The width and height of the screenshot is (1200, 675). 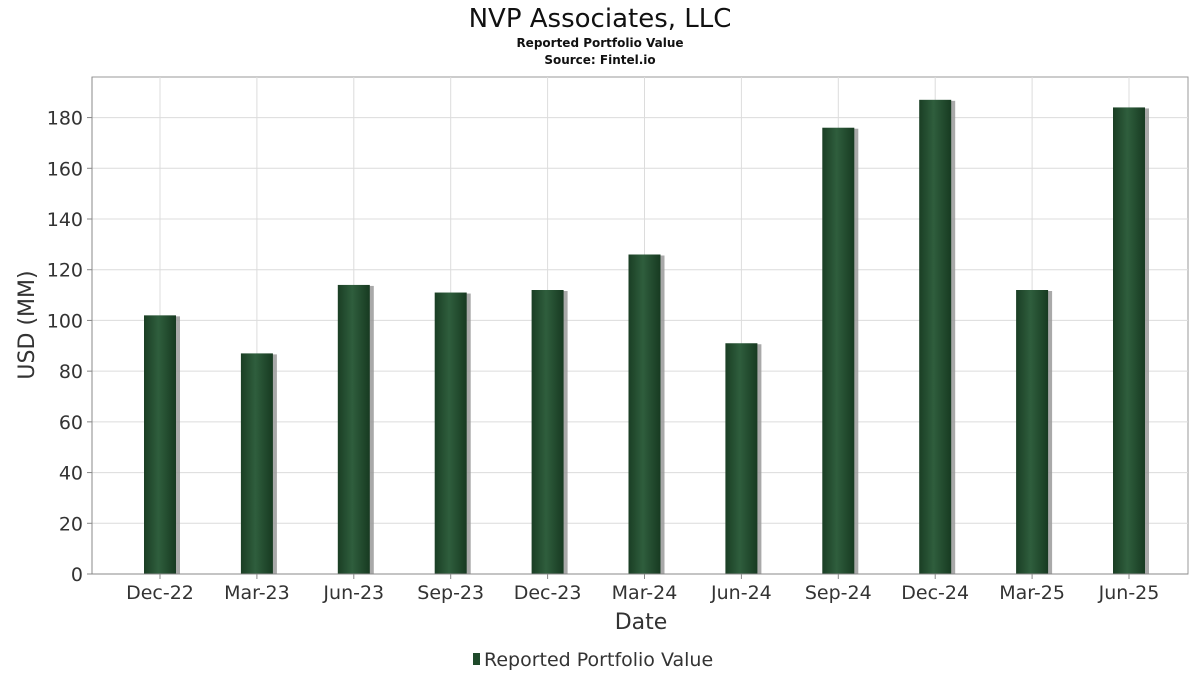 What do you see at coordinates (548, 593) in the screenshot?
I see `x-tick-label: Dec-23` at bounding box center [548, 593].